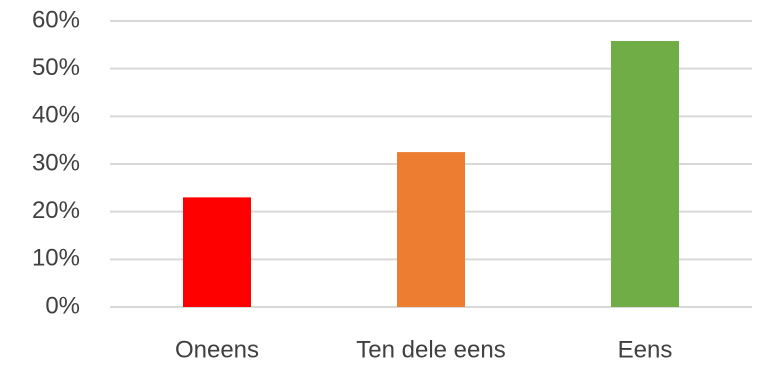  I want to click on y-tick-label: 20%, so click(56, 210).